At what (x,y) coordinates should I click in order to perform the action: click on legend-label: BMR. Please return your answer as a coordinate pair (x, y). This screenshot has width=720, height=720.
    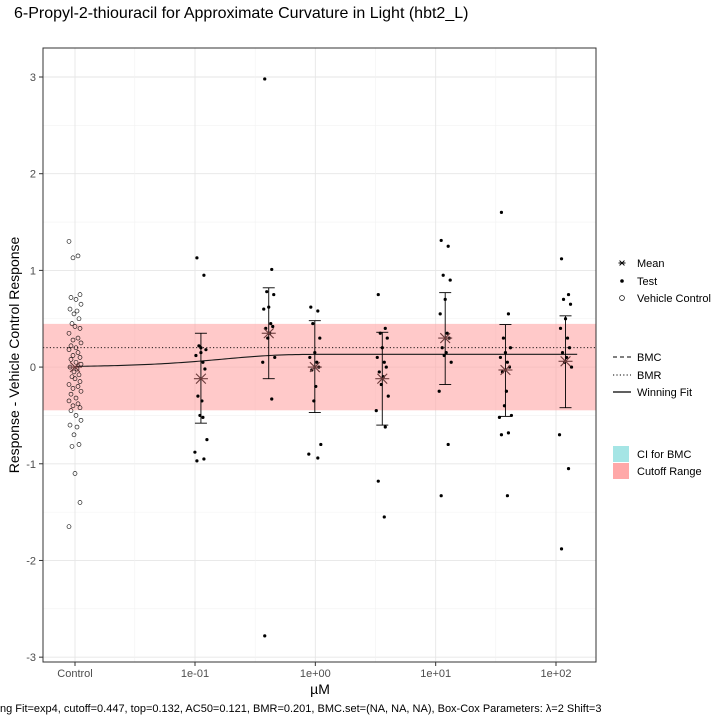
    Looking at the image, I should click on (649, 376).